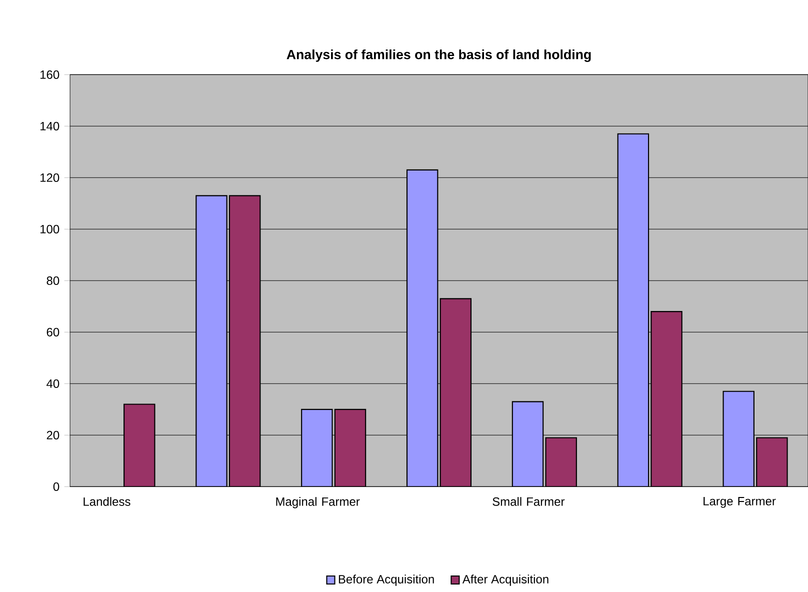 This screenshot has width=808, height=592. What do you see at coordinates (56, 486) in the screenshot?
I see `y-tick-label: 0` at bounding box center [56, 486].